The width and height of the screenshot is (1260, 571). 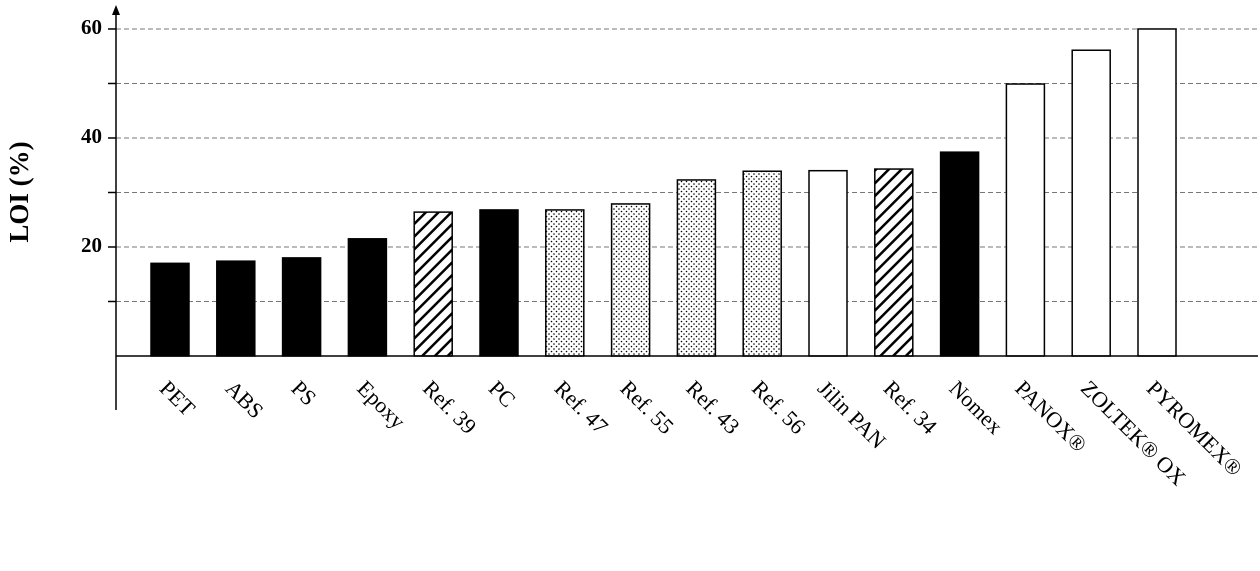 I want to click on x-tick-label: PS, so click(x=303, y=392).